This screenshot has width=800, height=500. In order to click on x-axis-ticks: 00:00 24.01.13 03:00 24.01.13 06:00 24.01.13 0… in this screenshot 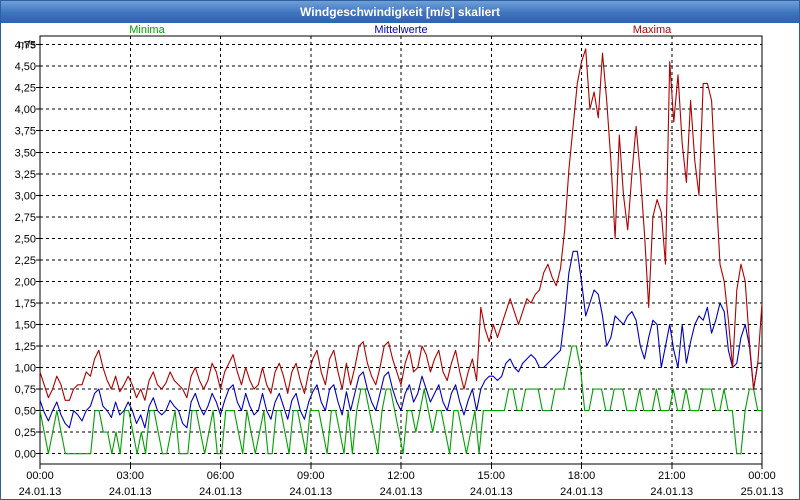, I will do `click(401, 481)`.